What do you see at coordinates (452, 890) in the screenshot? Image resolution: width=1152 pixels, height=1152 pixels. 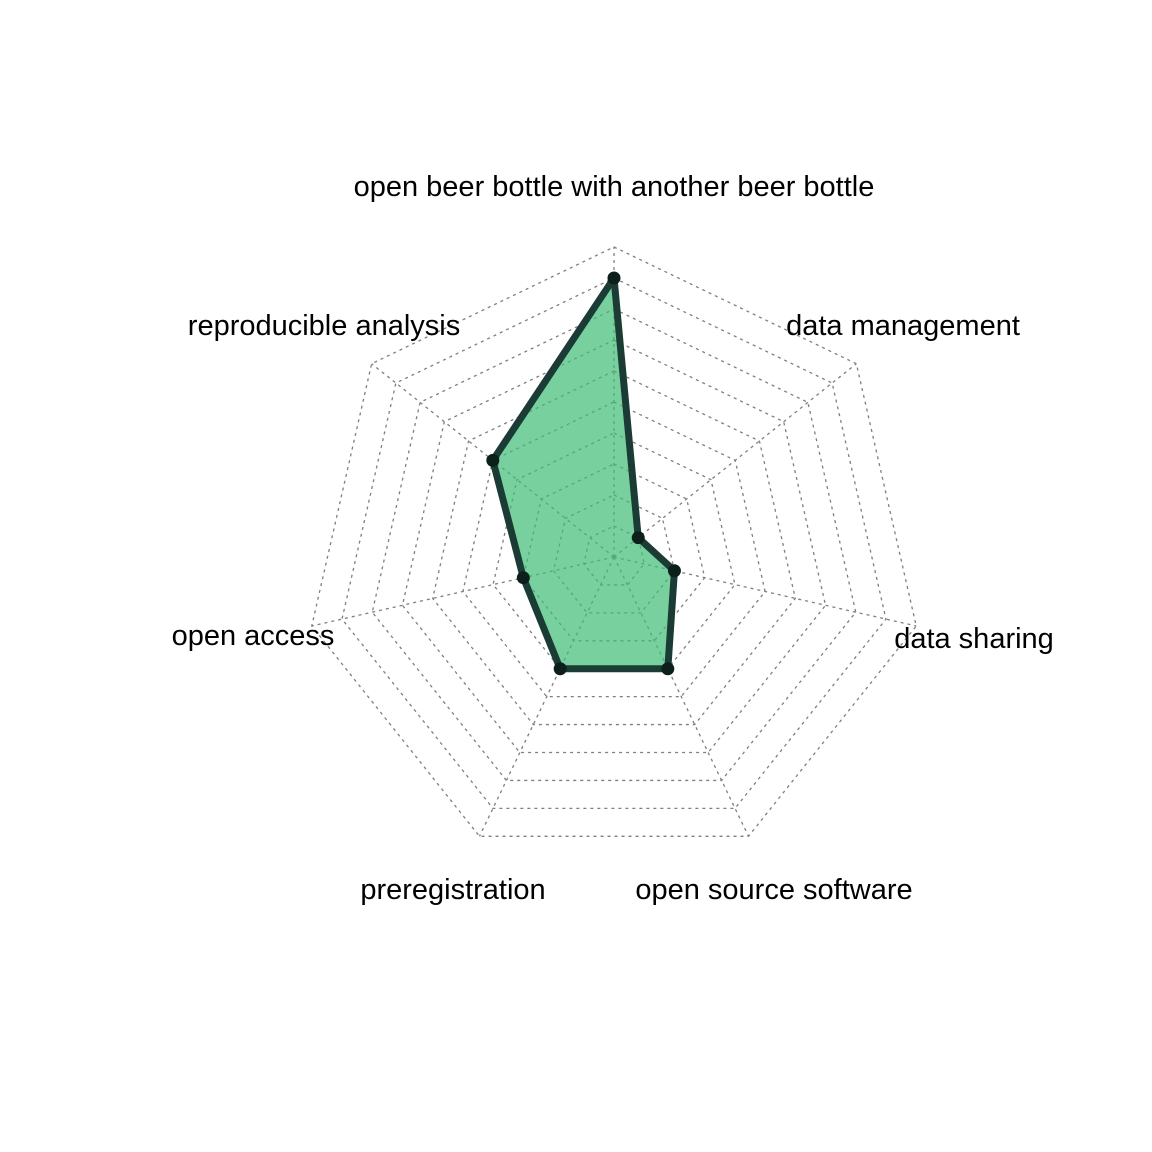 I see `axis-label: preregistration` at bounding box center [452, 890].